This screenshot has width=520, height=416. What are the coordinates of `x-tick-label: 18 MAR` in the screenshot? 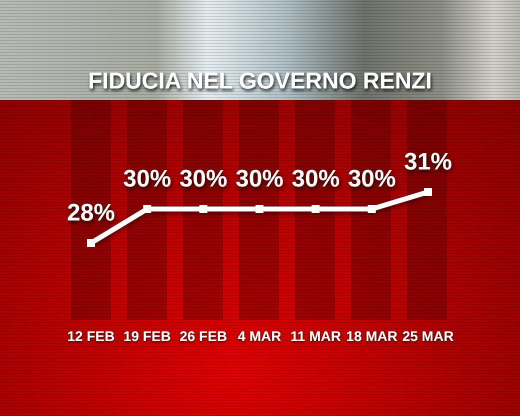 It's located at (372, 336).